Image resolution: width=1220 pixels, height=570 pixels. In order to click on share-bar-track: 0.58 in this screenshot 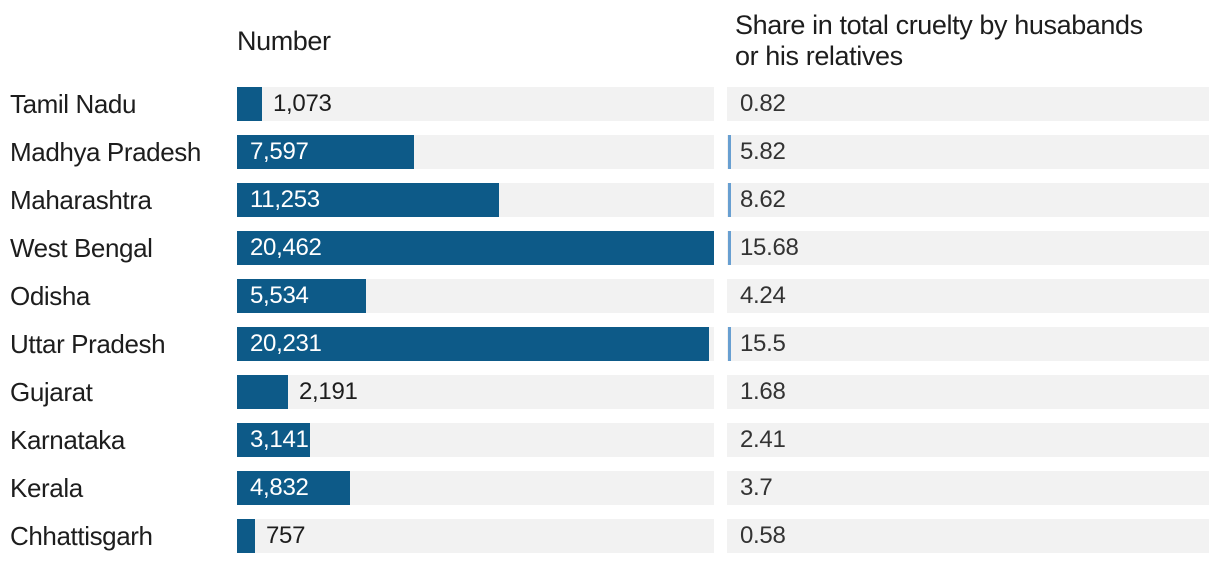, I will do `click(968, 536)`.